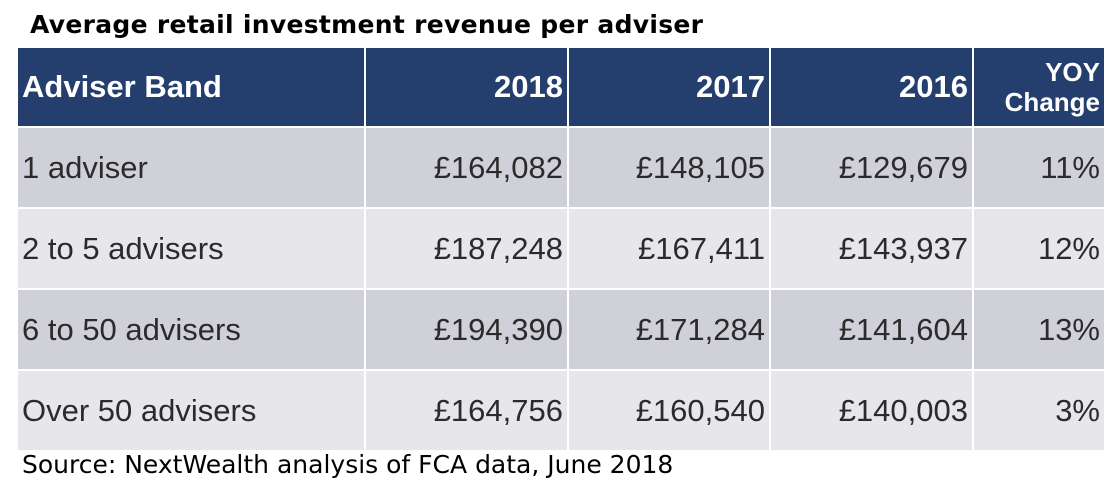  I want to click on value-cell-2018: £194,390, so click(467, 330).